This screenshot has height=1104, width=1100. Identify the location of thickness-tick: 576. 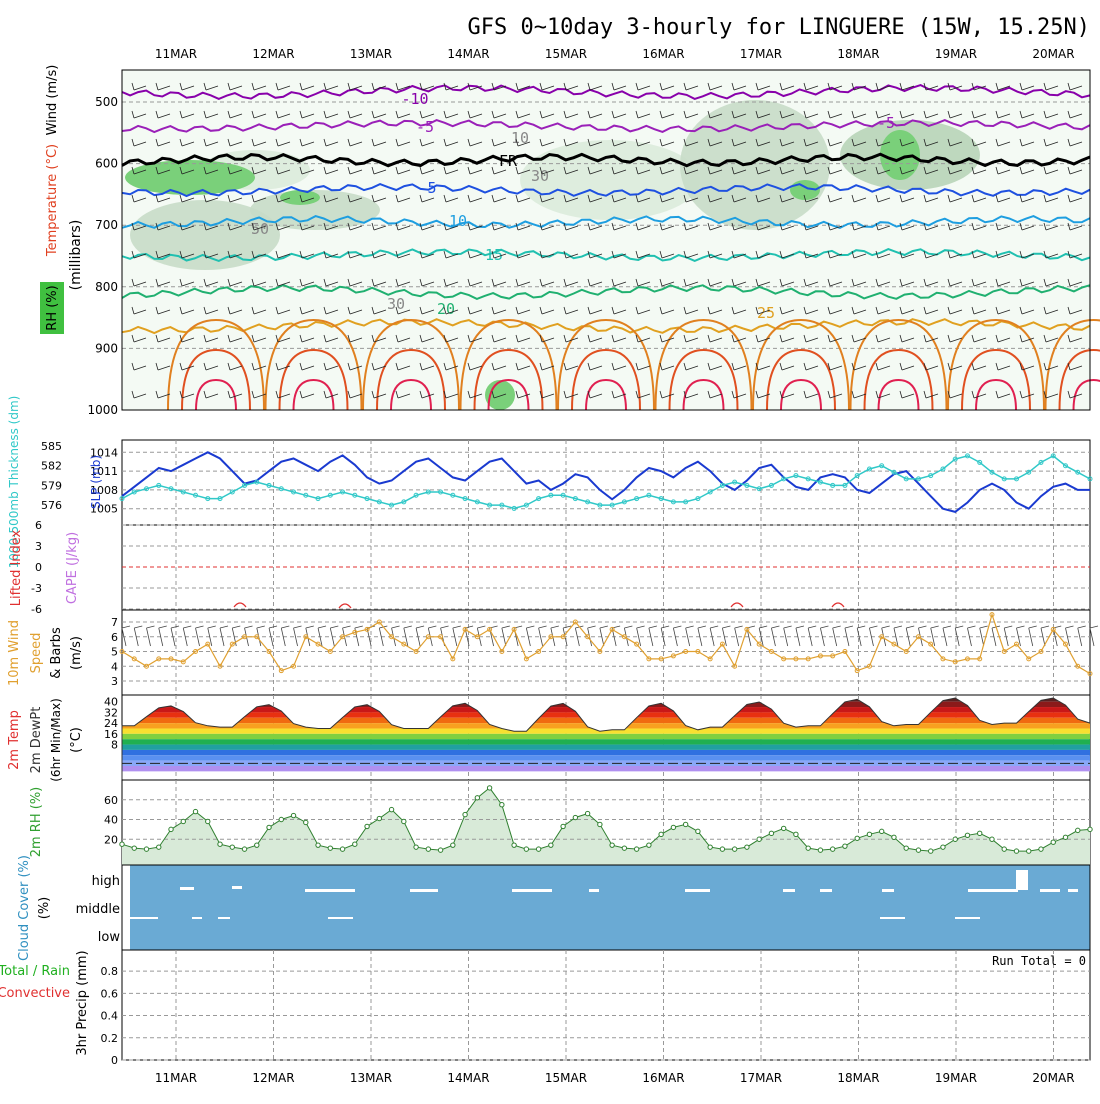
(51, 505).